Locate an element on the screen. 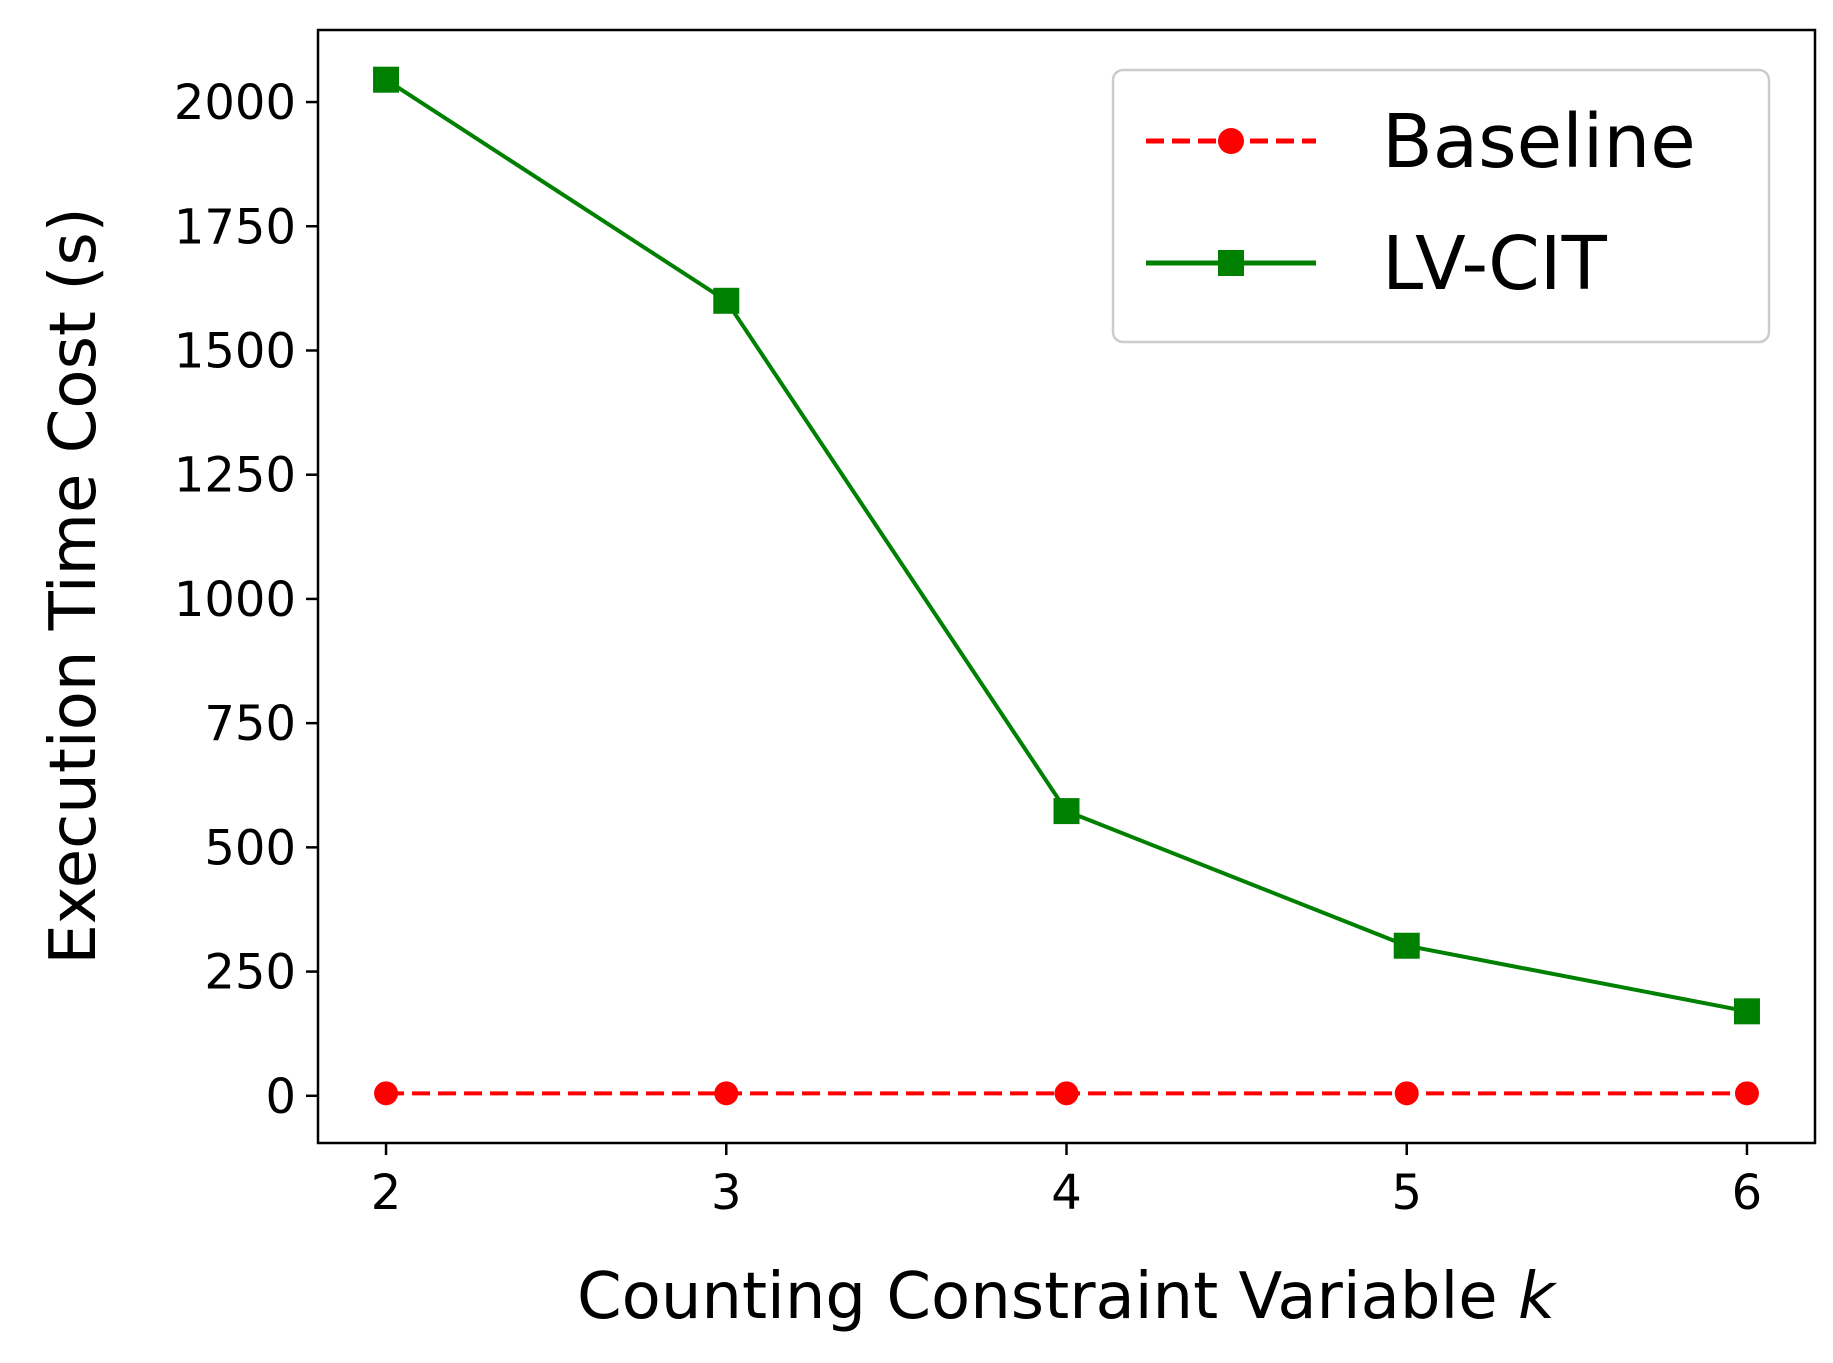 This screenshot has height=1363, width=1833. x-axis-label: Counting Constraint Variable k is located at coordinates (1067, 1297).